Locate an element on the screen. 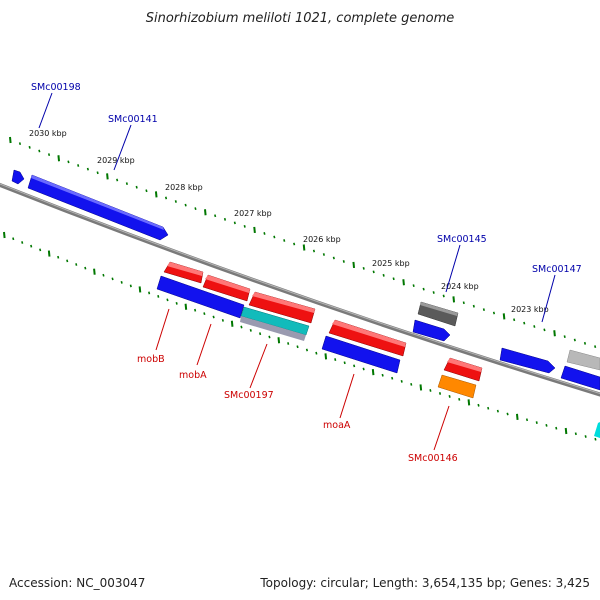 The height and width of the screenshot is (600, 600). gene-label-SMc00147: SMc00147 is located at coordinates (557, 269).